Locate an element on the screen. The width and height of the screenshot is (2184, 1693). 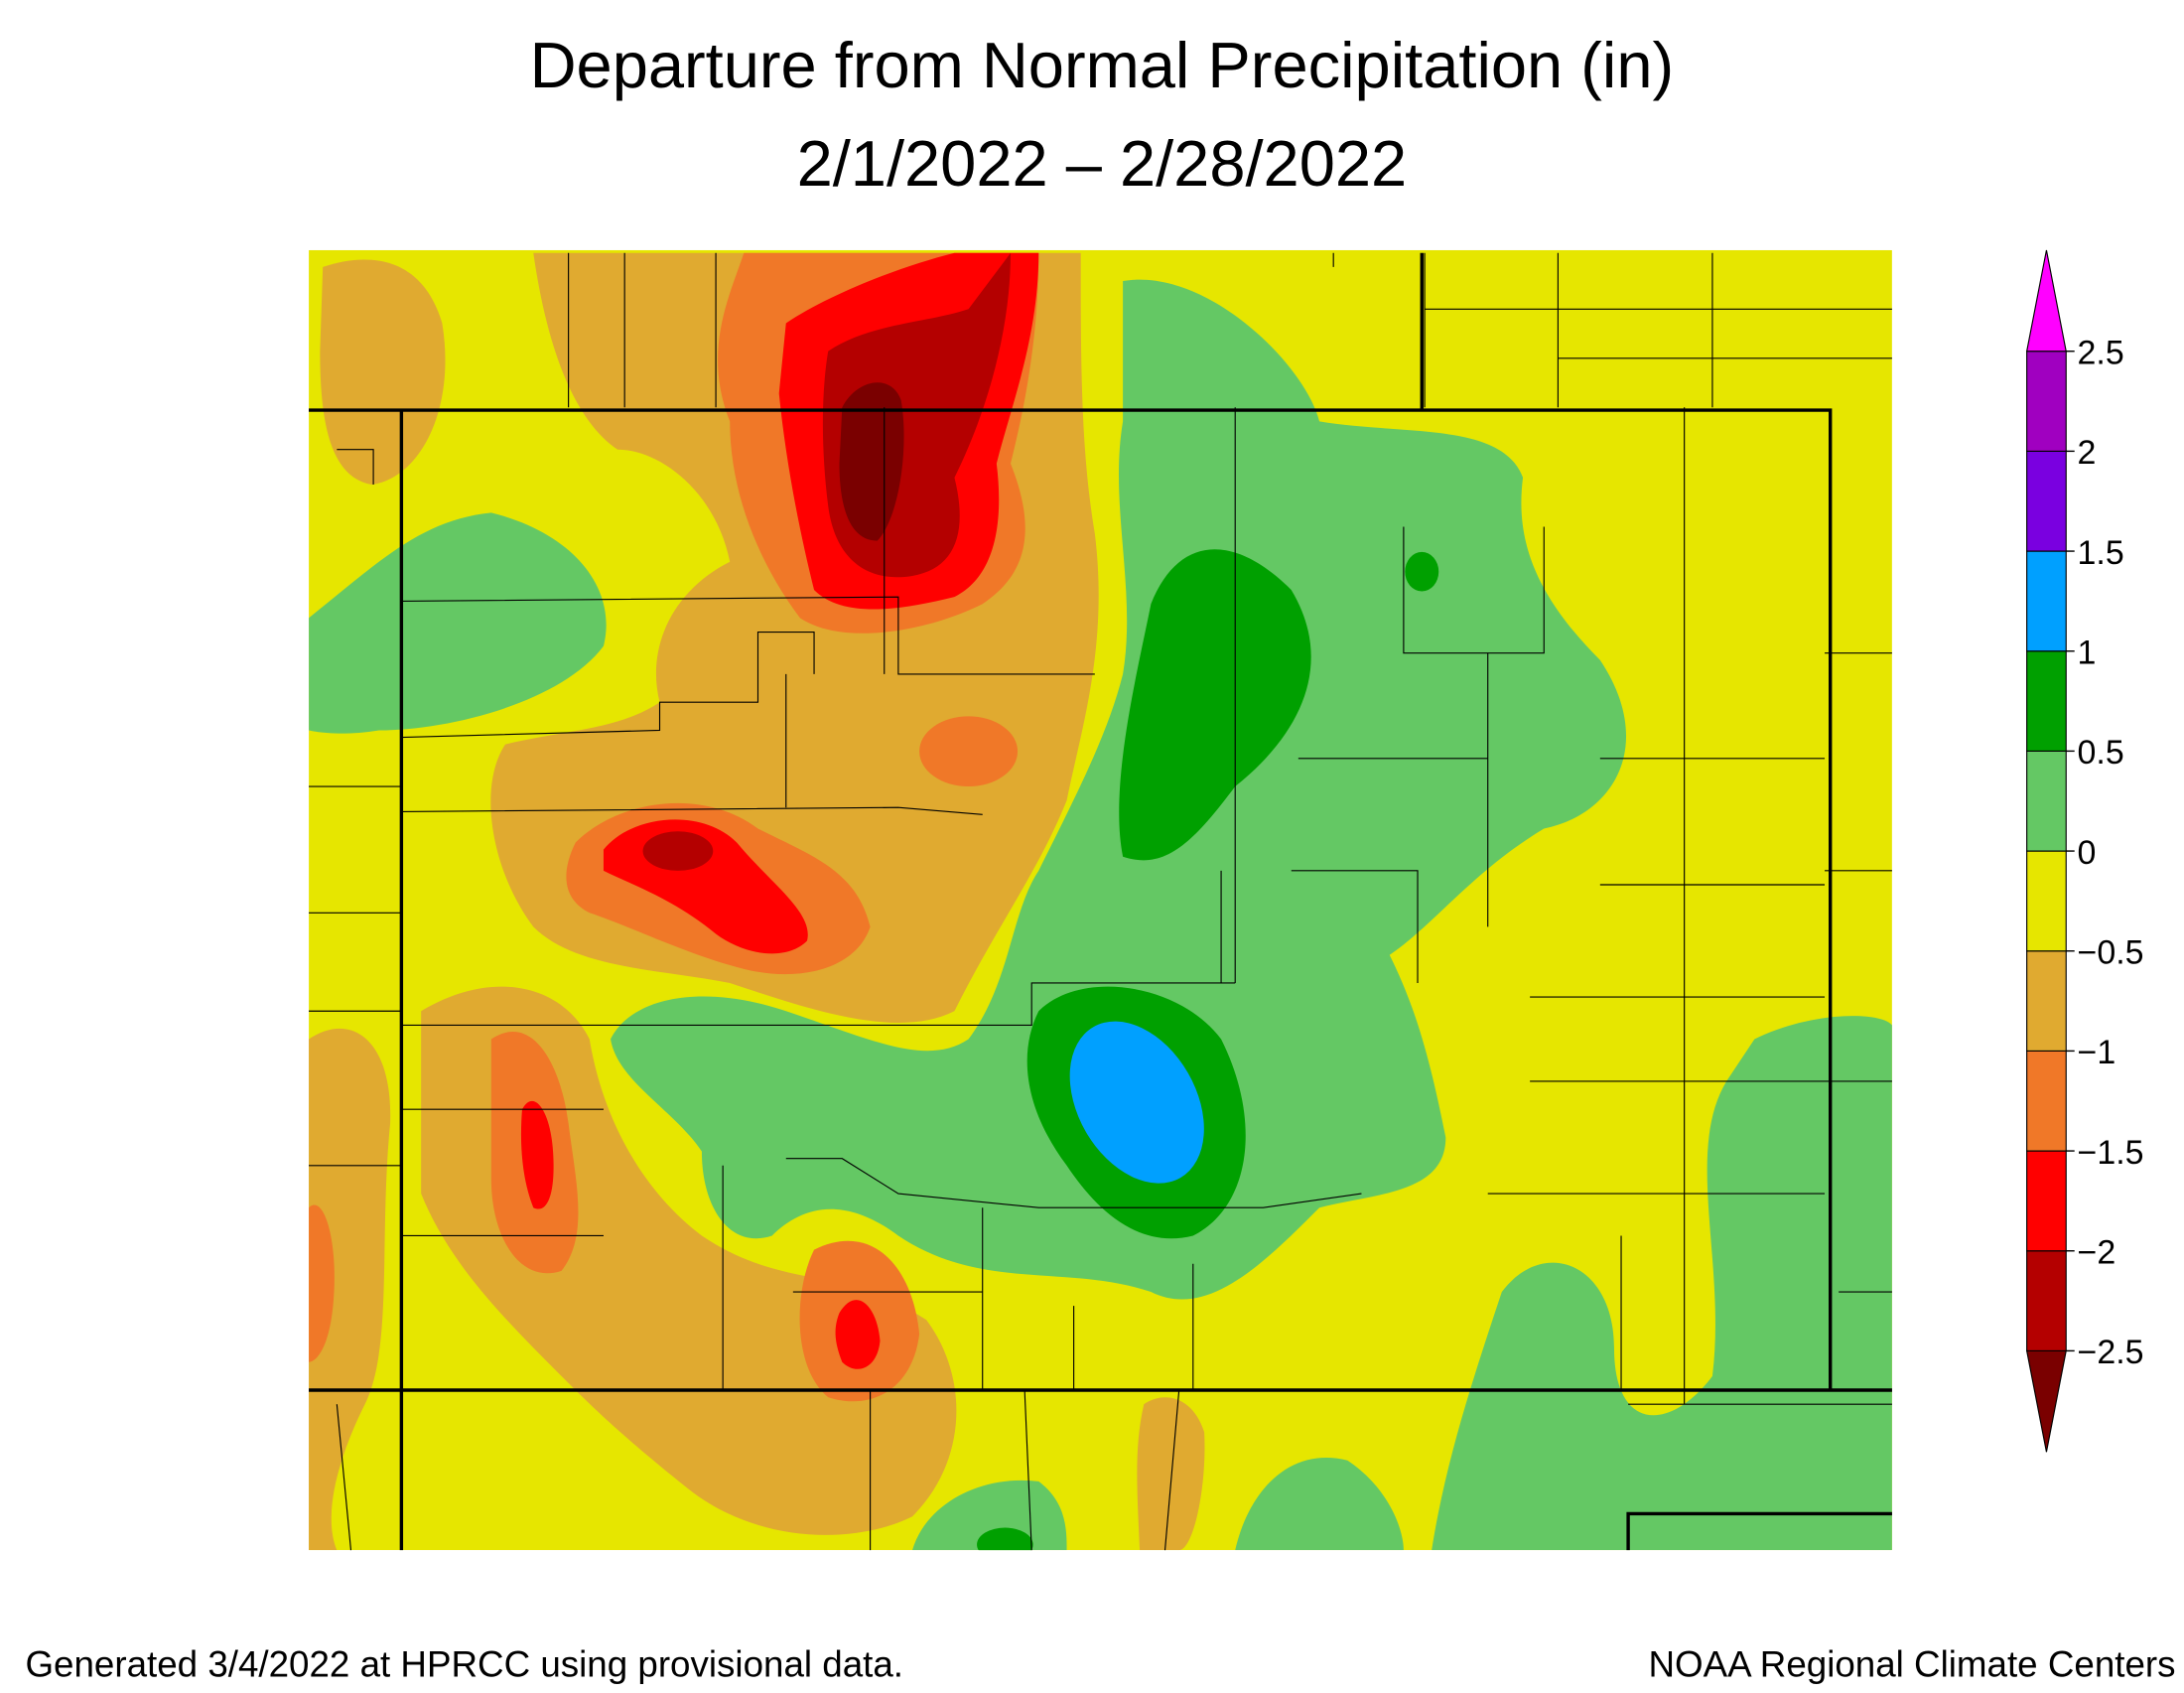
colorbar-tick-label: −0.5 is located at coordinates (2111, 952).